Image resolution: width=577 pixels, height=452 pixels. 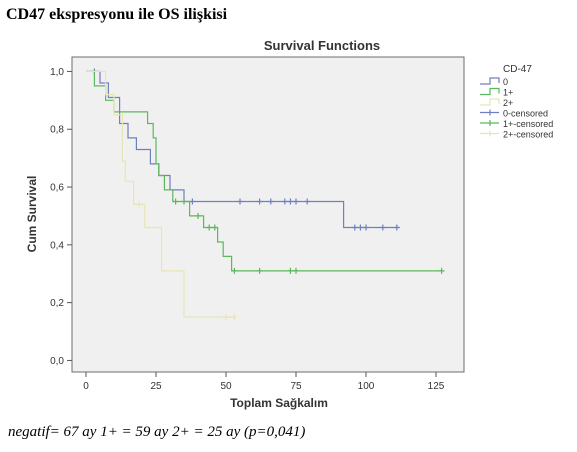 I want to click on series-line-2plus, so click(x=160, y=194).